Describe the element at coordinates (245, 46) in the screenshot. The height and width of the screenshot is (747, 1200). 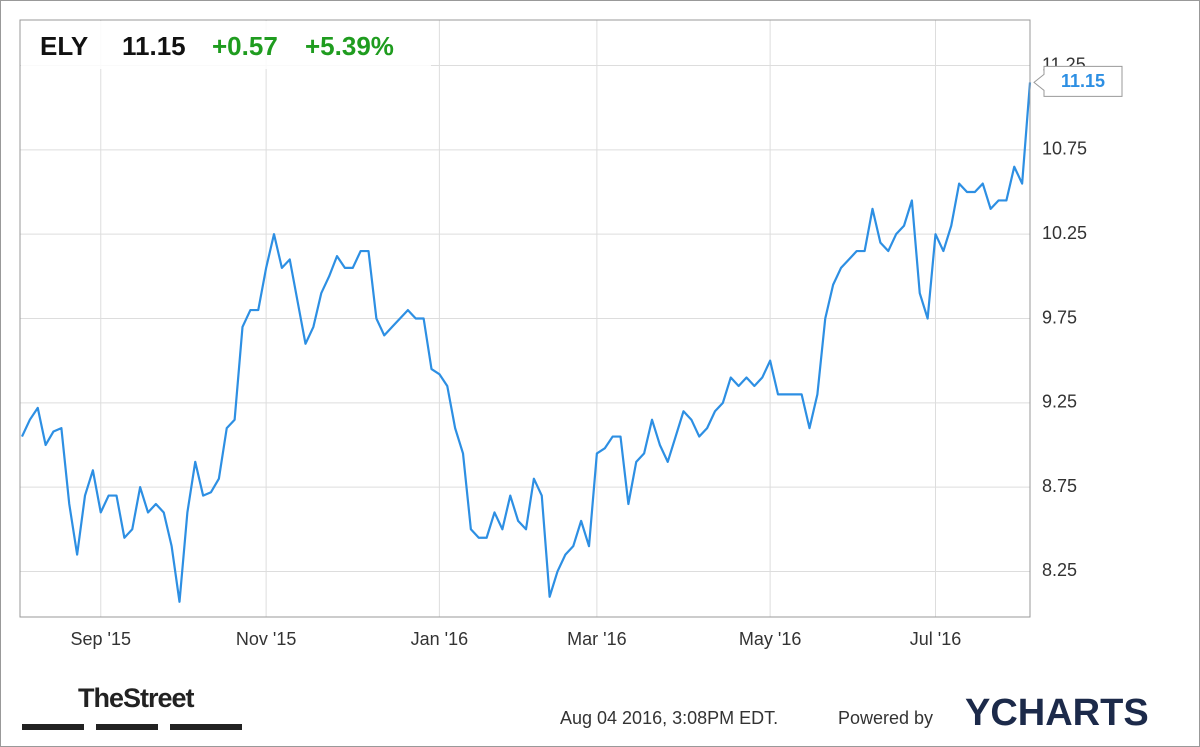
I see `change: +0.57` at that location.